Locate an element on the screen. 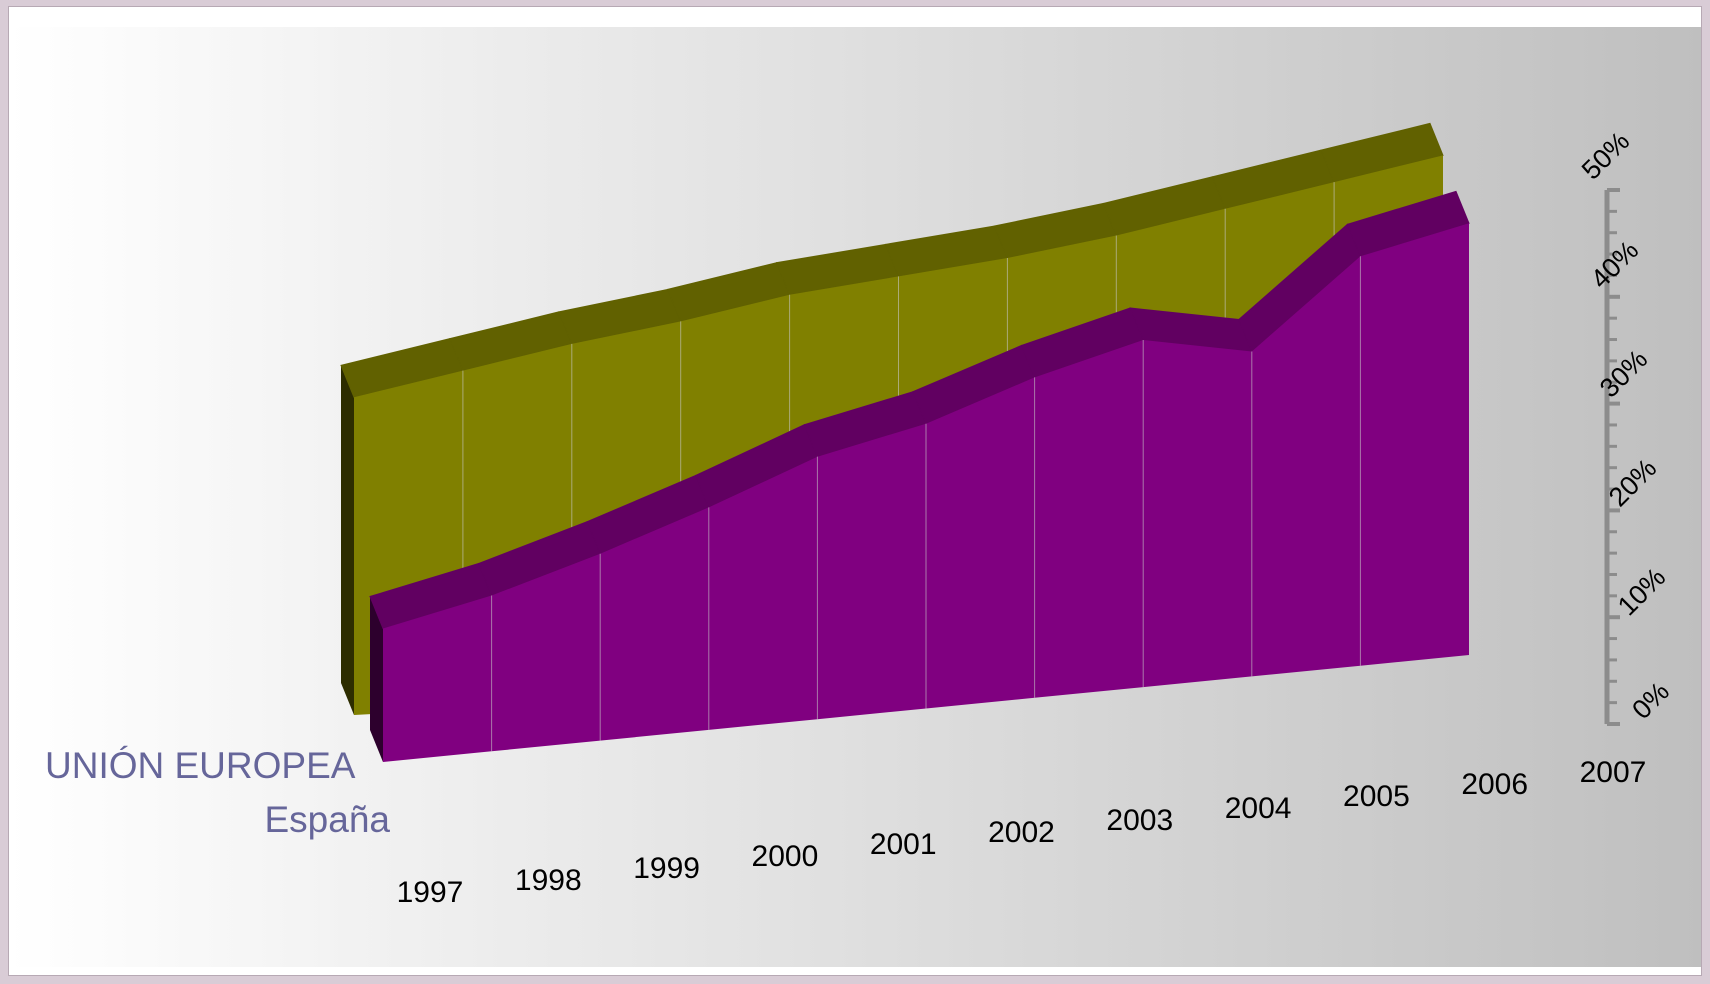  series-labels: UNIÓN EUROPEA España is located at coordinates (217, 792).